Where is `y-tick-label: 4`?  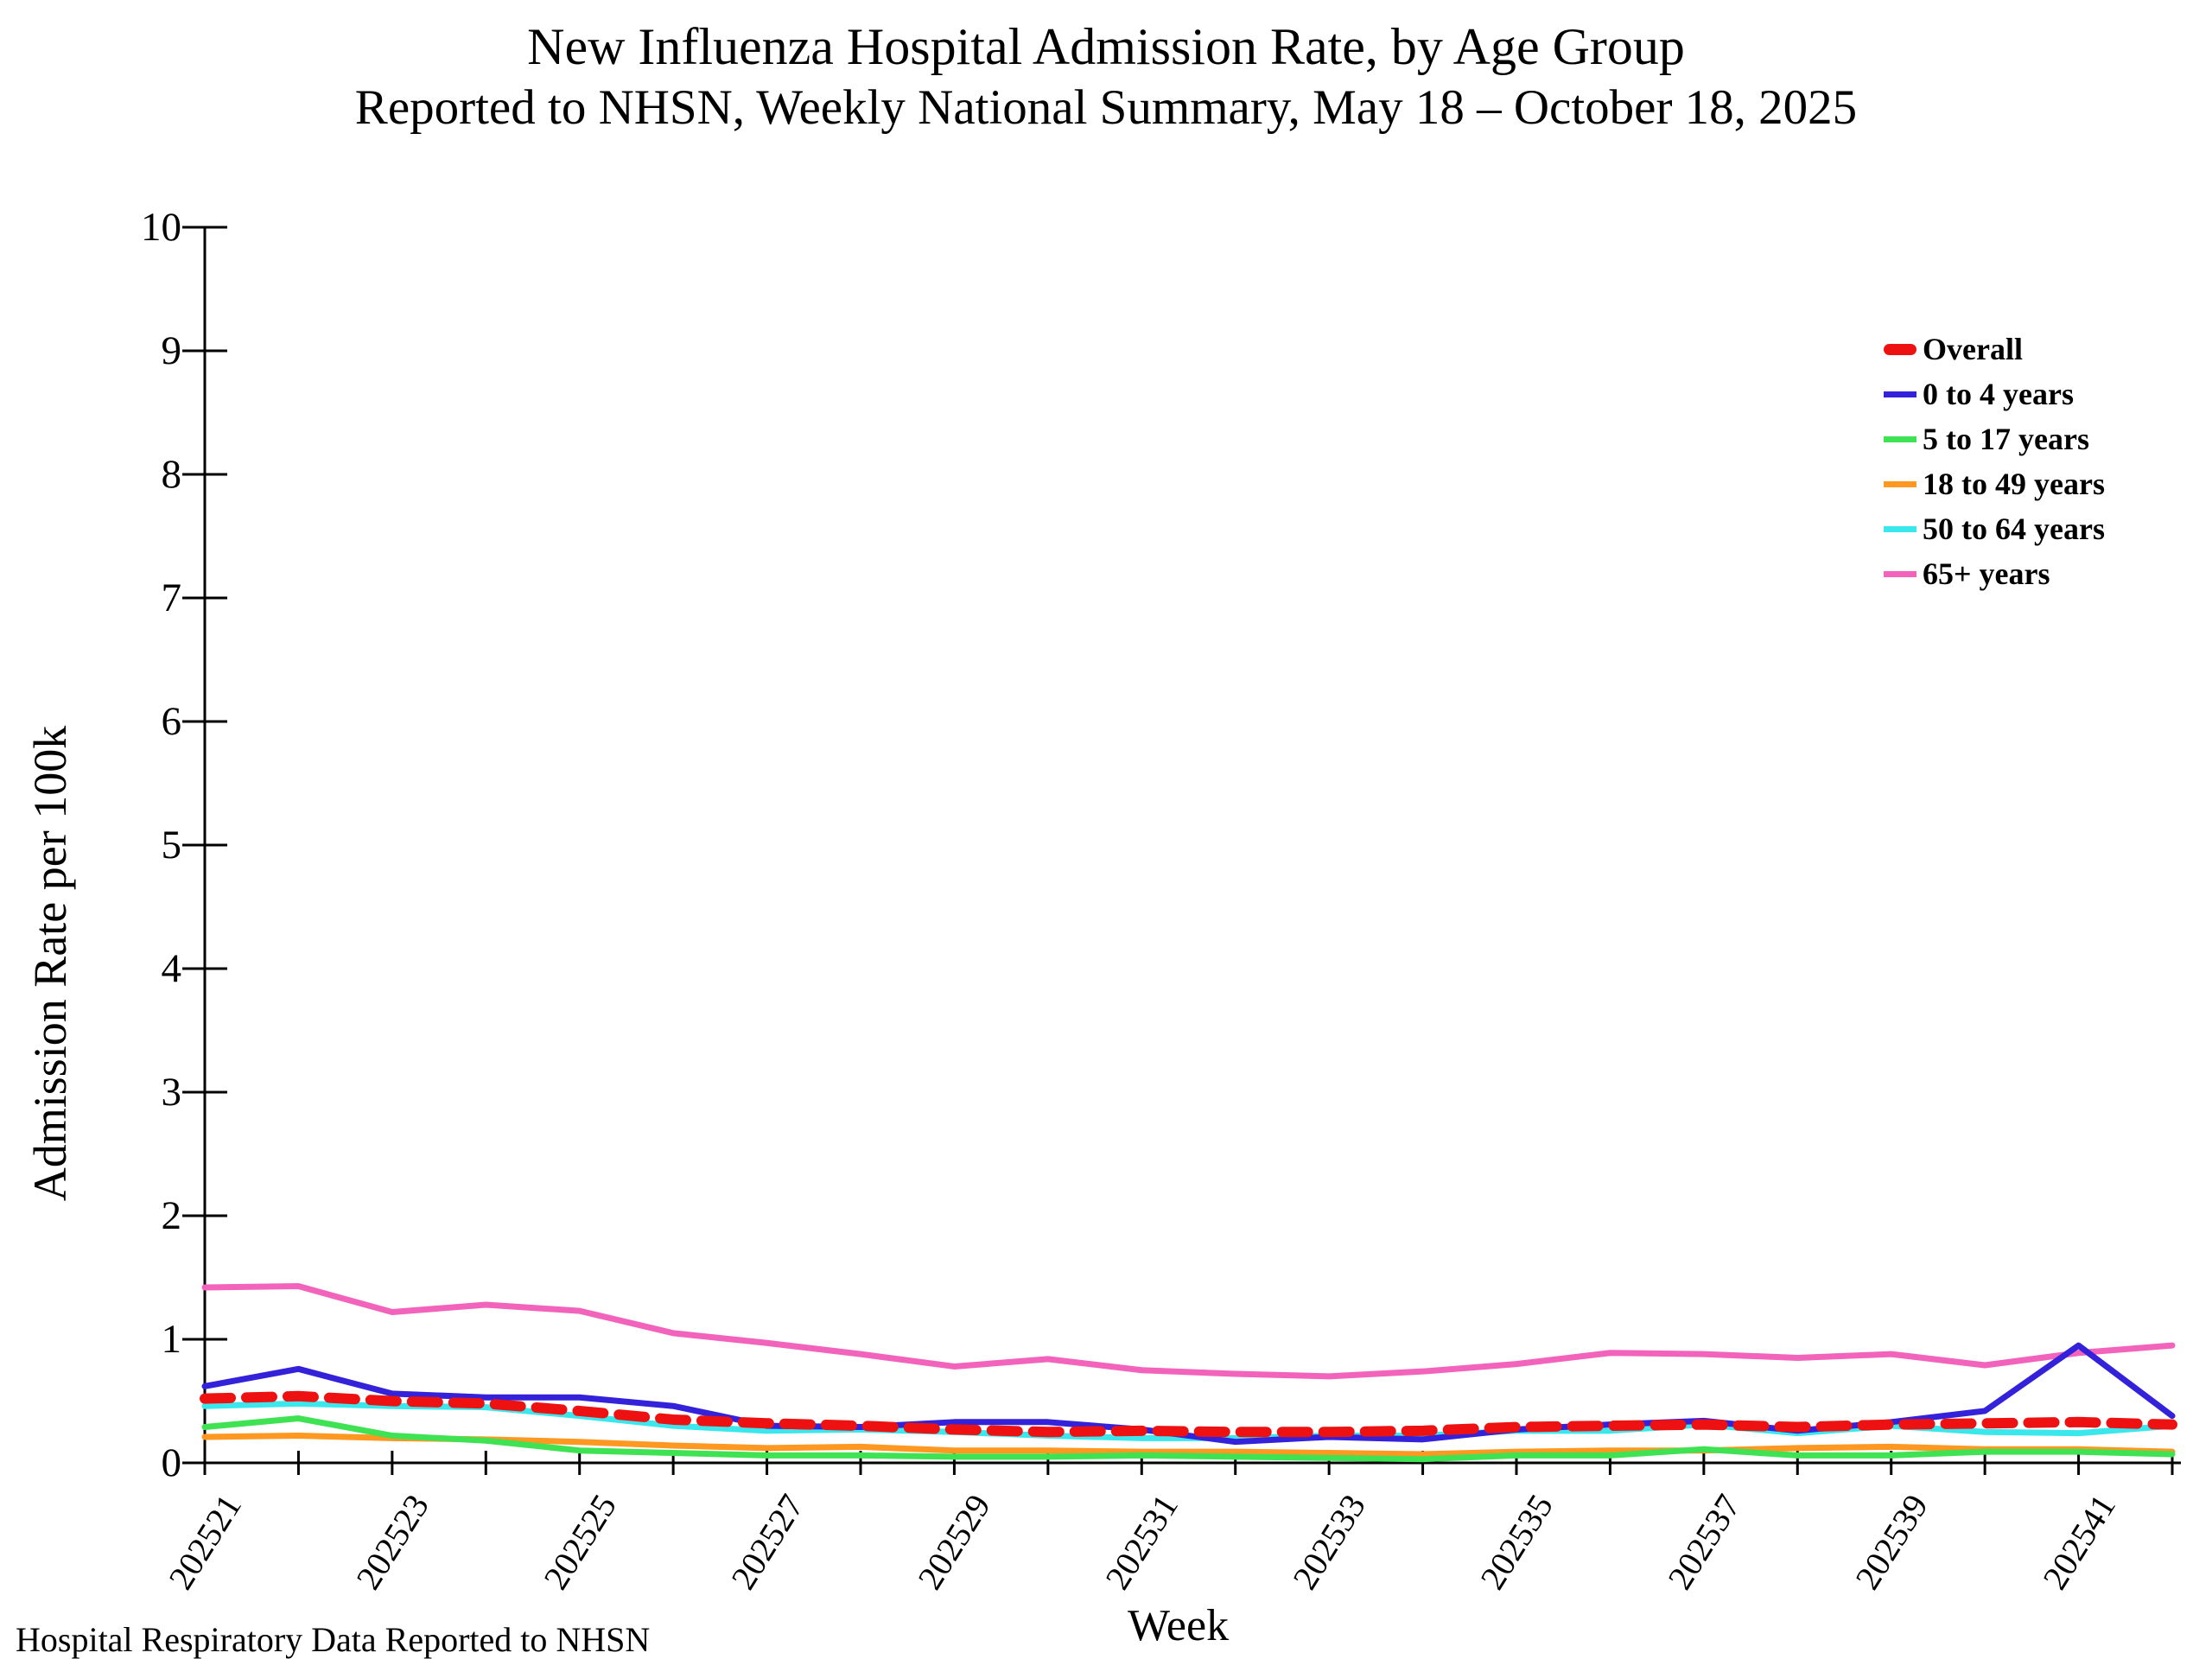 y-tick-label: 4 is located at coordinates (171, 968).